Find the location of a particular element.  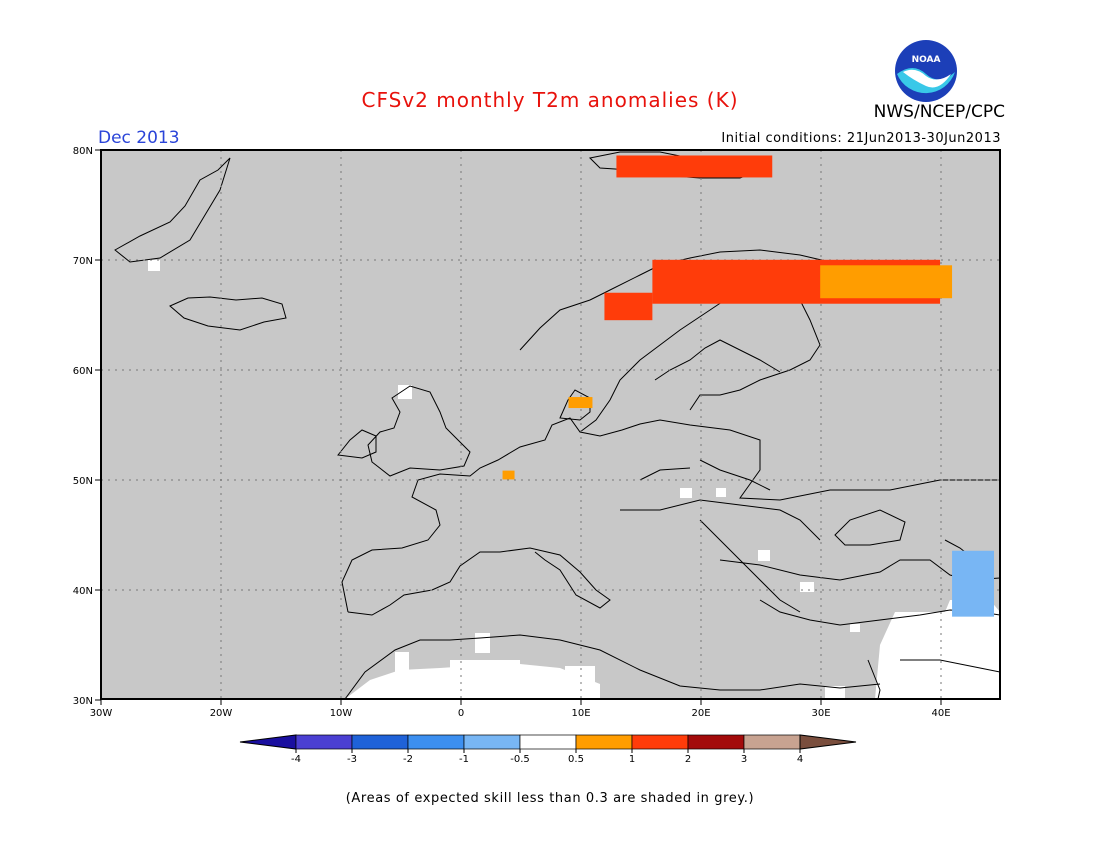

latitude-axis: 80N 70N 60N 50N 40N 30N is located at coordinates (87, 426).